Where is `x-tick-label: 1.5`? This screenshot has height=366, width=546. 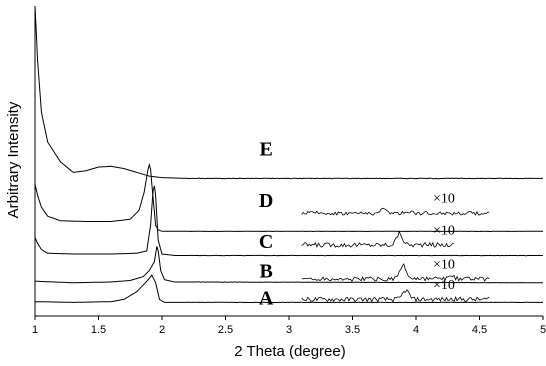
x-tick-label: 1.5 is located at coordinates (98, 330).